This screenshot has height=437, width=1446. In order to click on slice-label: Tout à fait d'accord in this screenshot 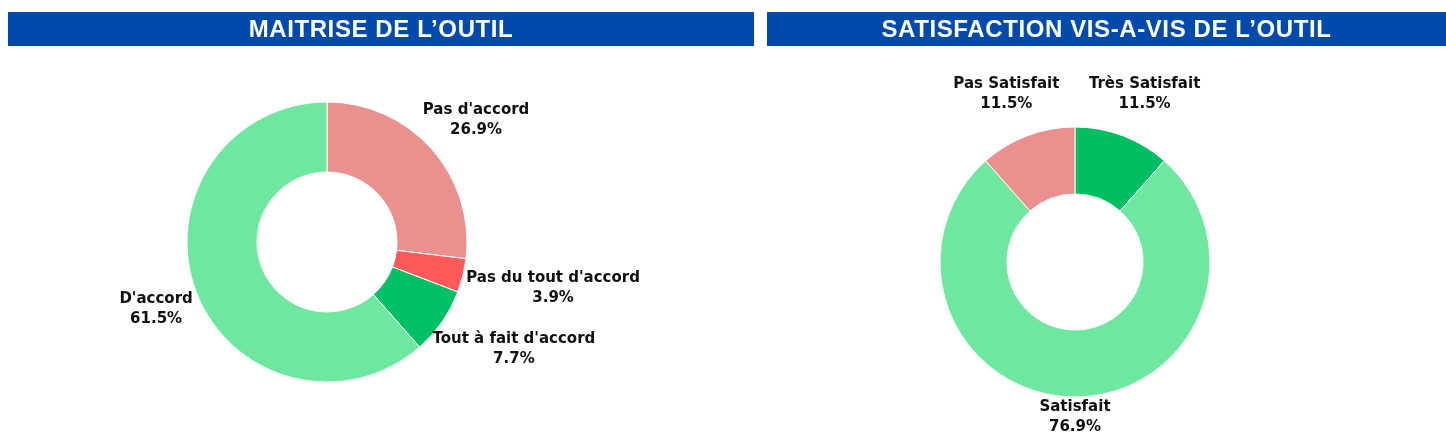, I will do `click(514, 337)`.